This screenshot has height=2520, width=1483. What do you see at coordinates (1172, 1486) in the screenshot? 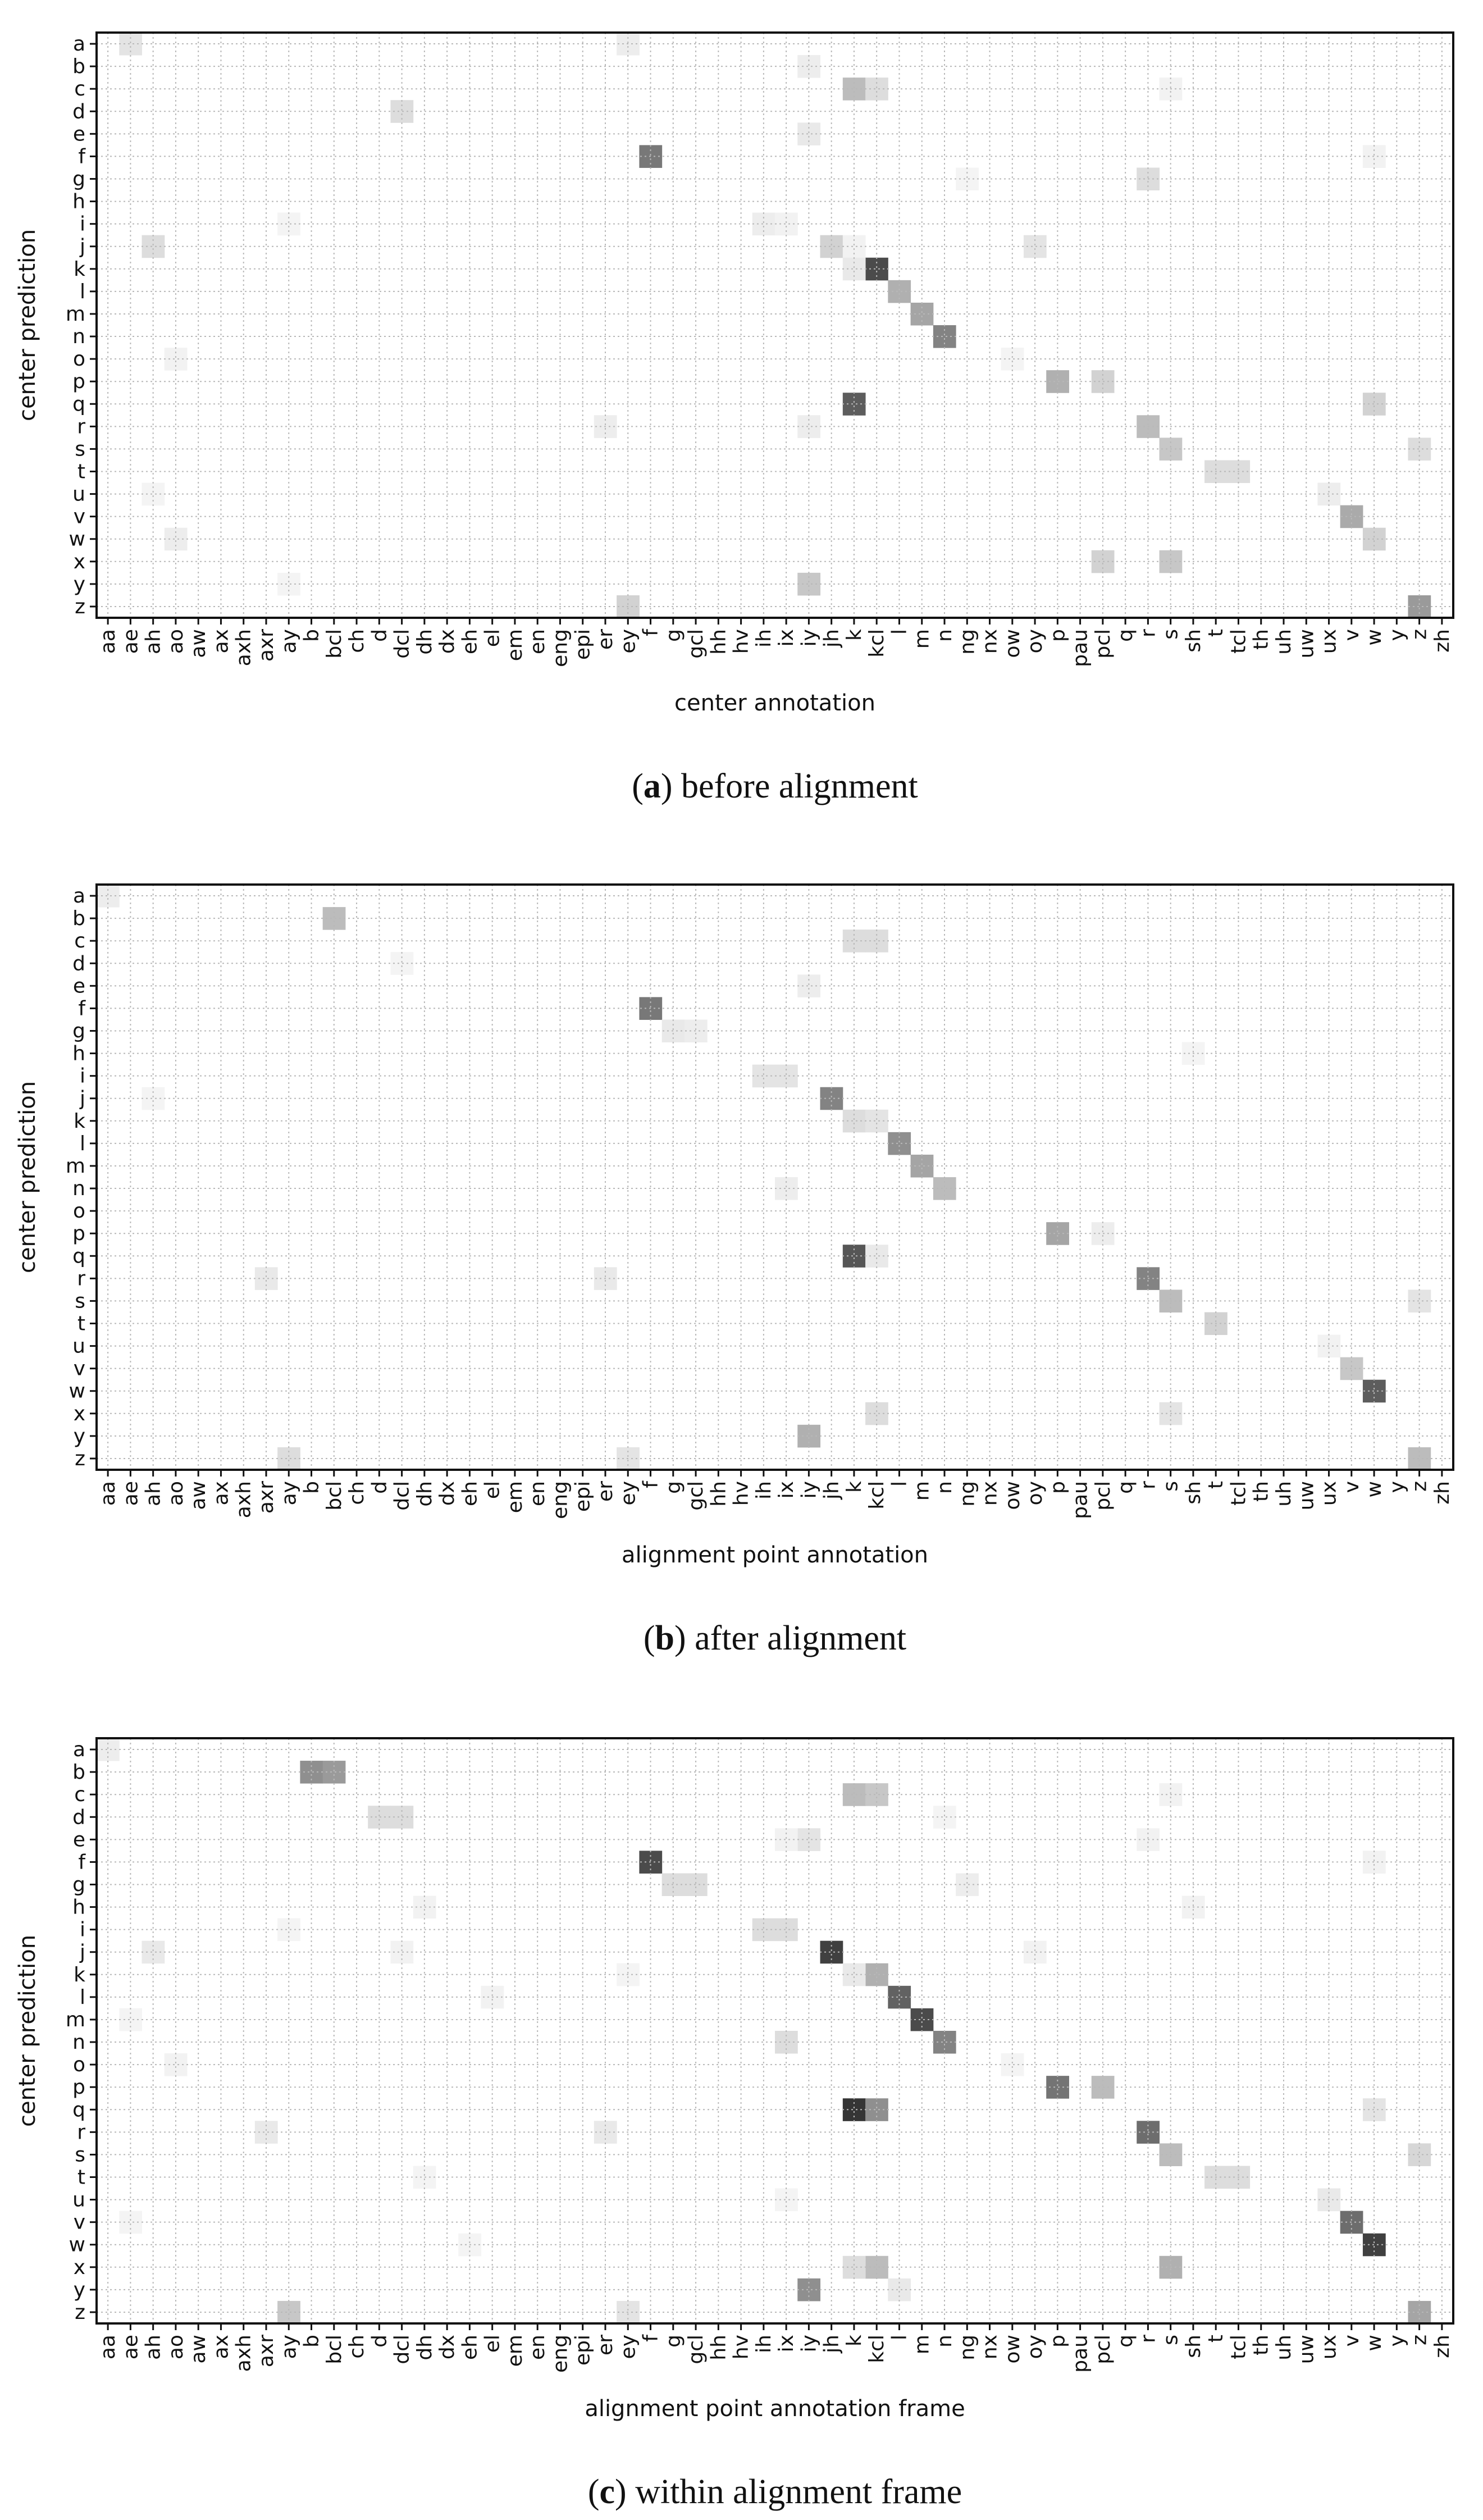
I see `x-tick-label: s` at bounding box center [1172, 1486].